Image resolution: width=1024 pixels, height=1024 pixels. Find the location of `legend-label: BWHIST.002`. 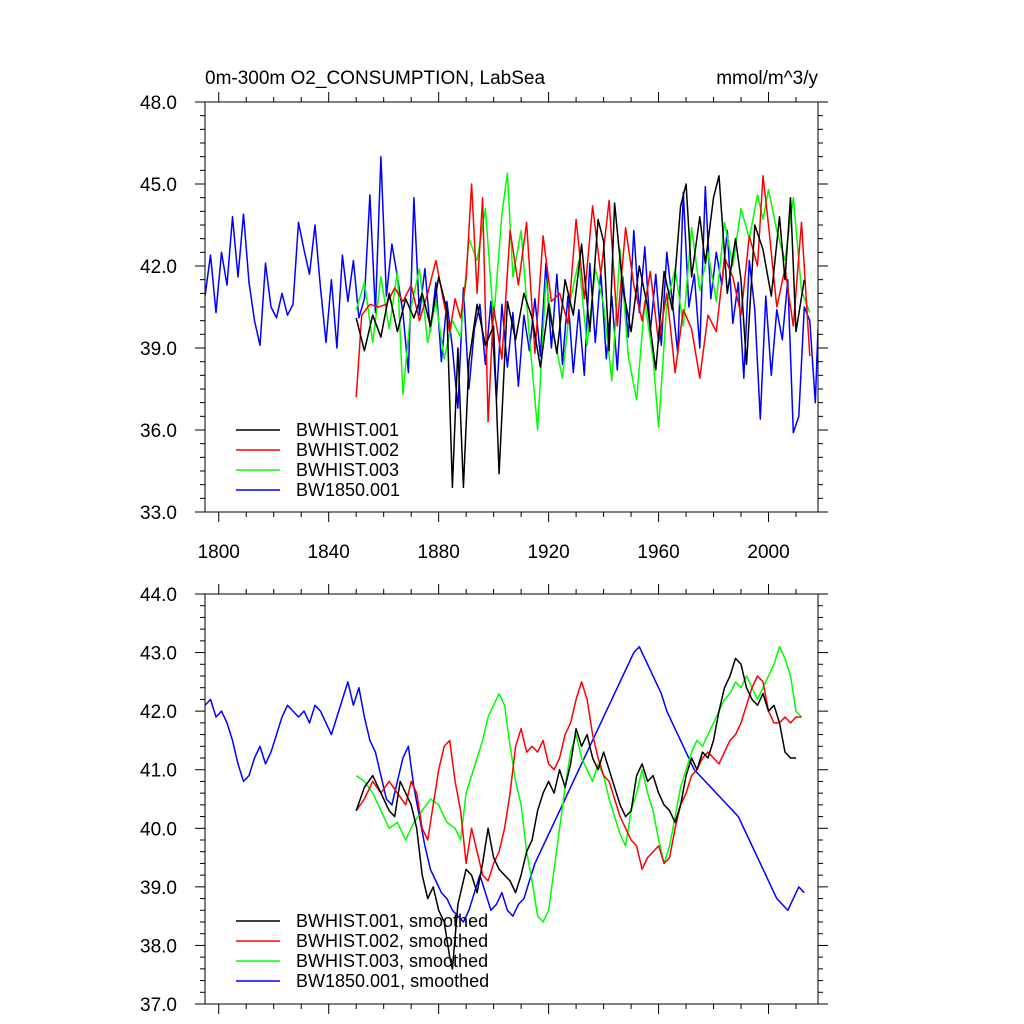

legend-label: BWHIST.002 is located at coordinates (347, 450).